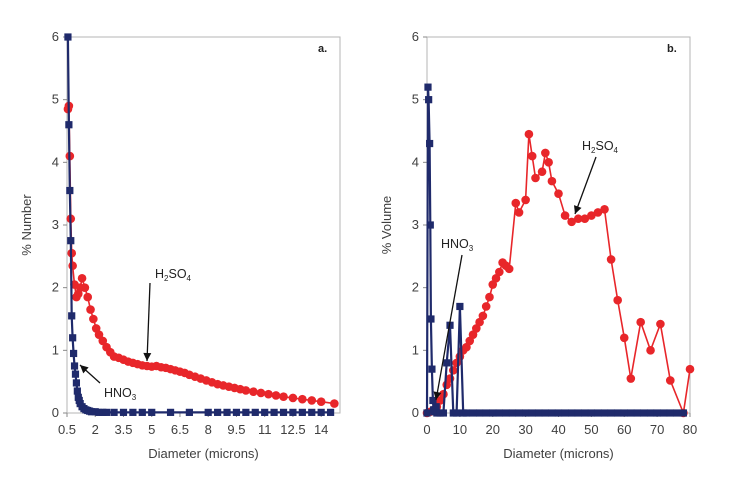  What do you see at coordinates (148, 322) in the screenshot?
I see `annotation-arrow` at bounding box center [148, 322].